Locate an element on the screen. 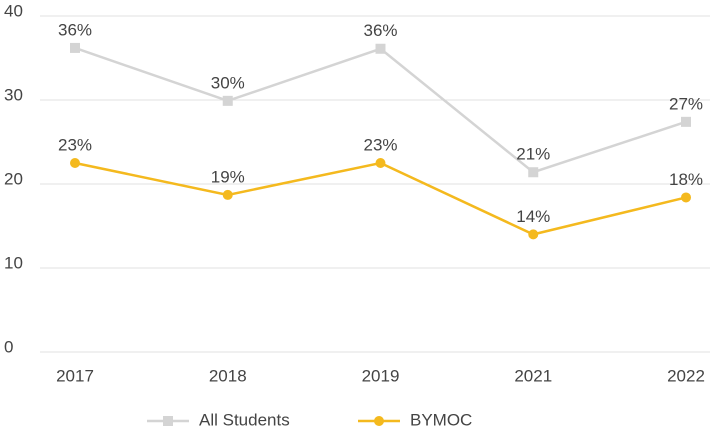  series-line is located at coordinates (380, 198).